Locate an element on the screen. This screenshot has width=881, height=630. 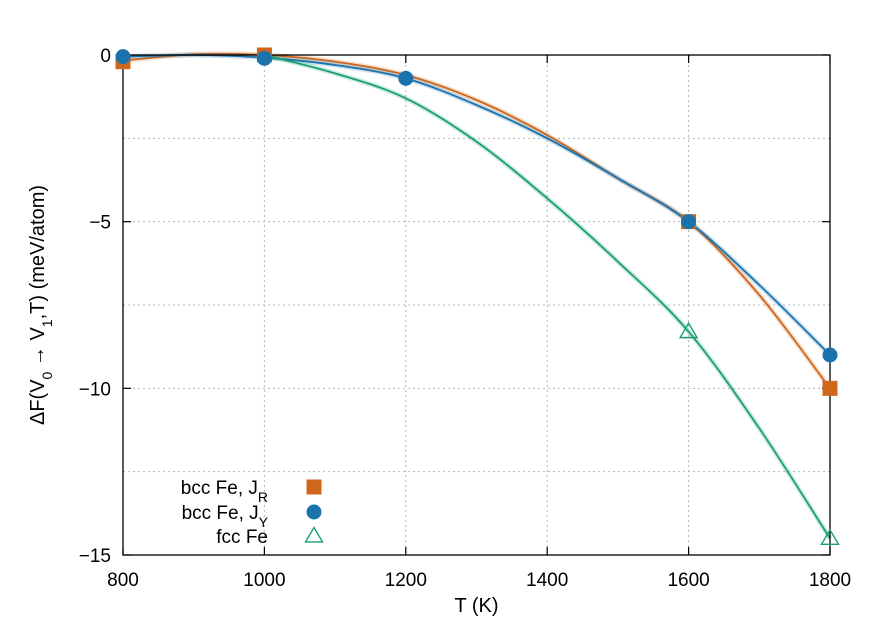
x-tick-label-800: 800 is located at coordinates (123, 580).